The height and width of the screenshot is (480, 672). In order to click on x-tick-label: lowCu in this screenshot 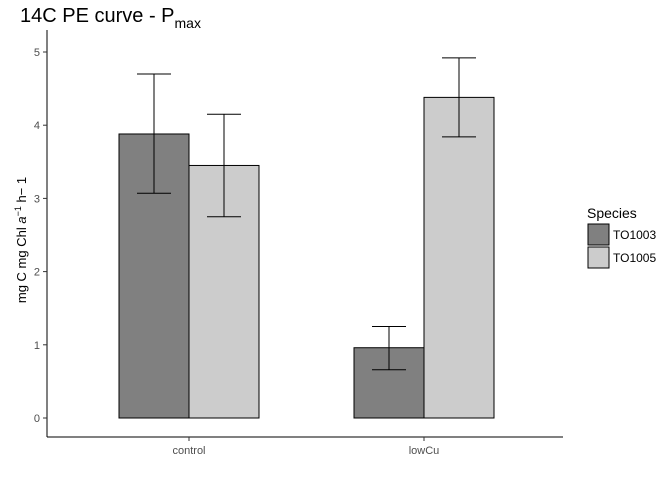, I will do `click(424, 451)`.